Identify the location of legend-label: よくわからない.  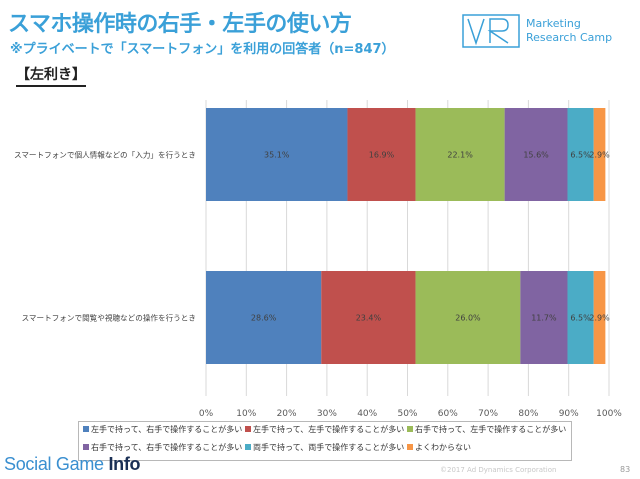
(443, 447).